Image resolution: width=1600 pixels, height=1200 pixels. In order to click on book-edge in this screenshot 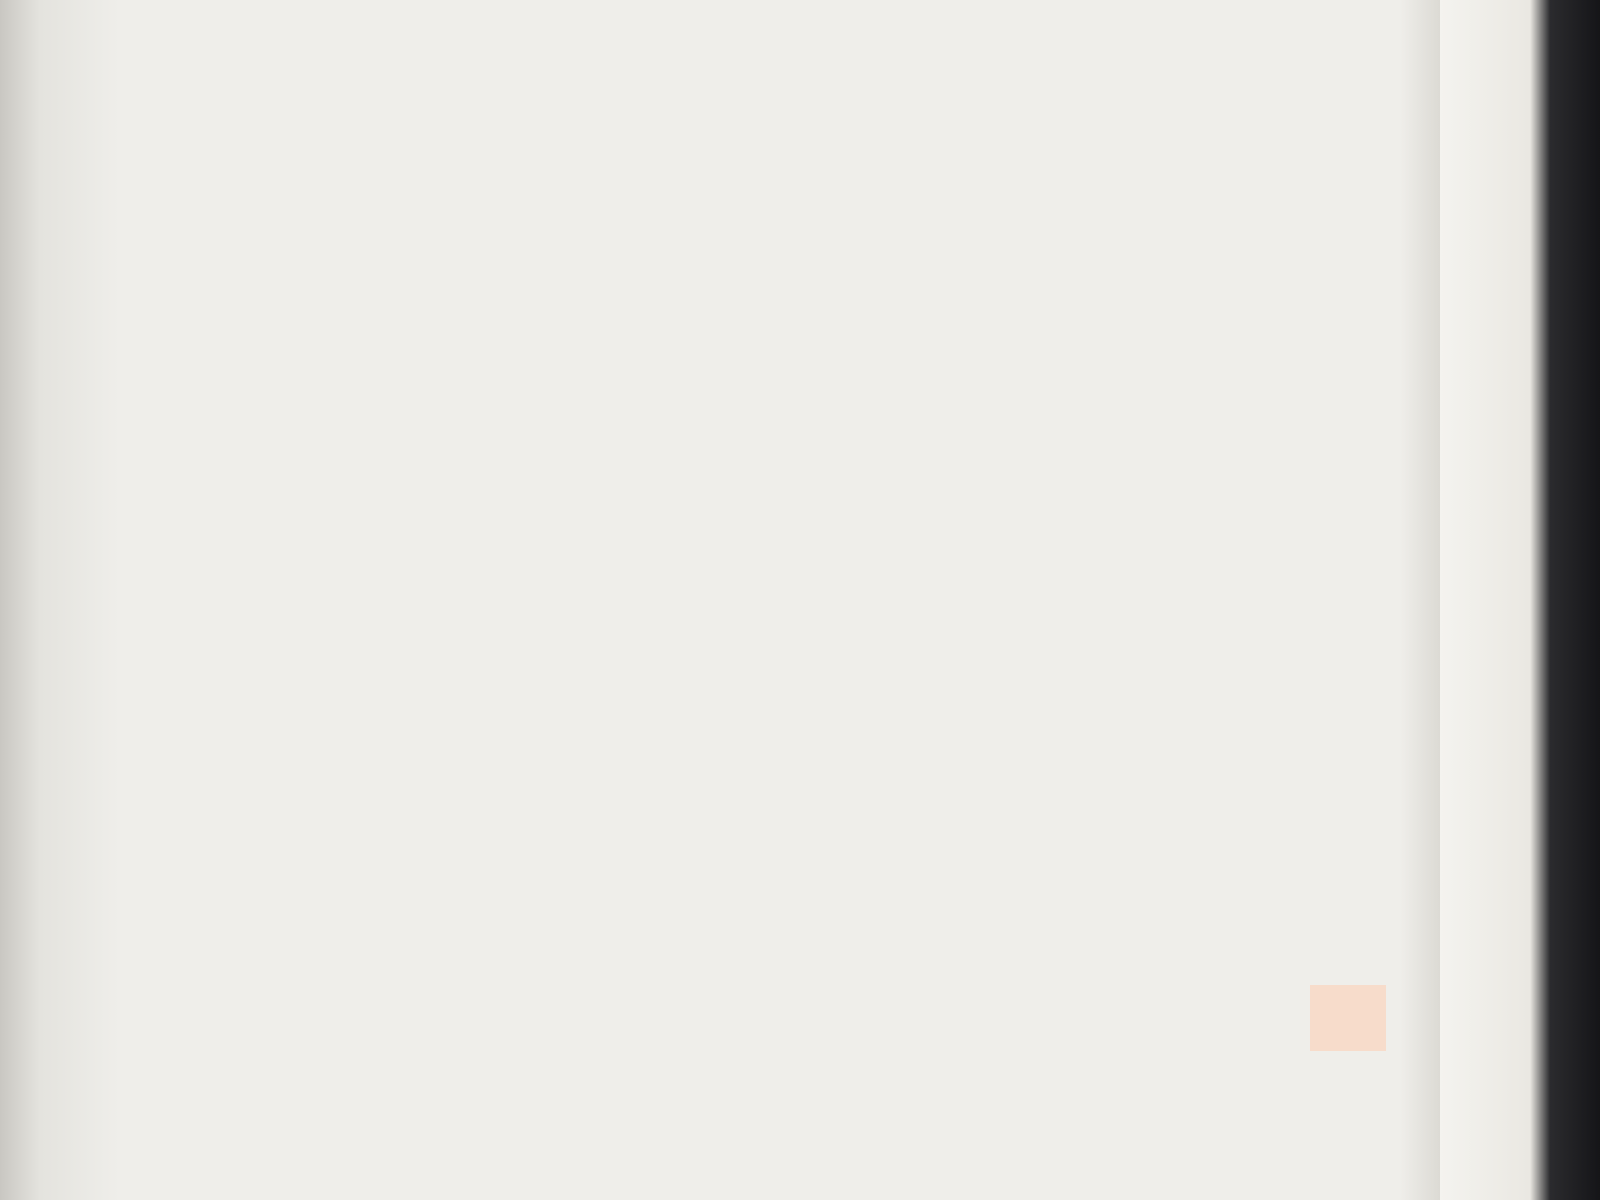, I will do `click(1520, 600)`.